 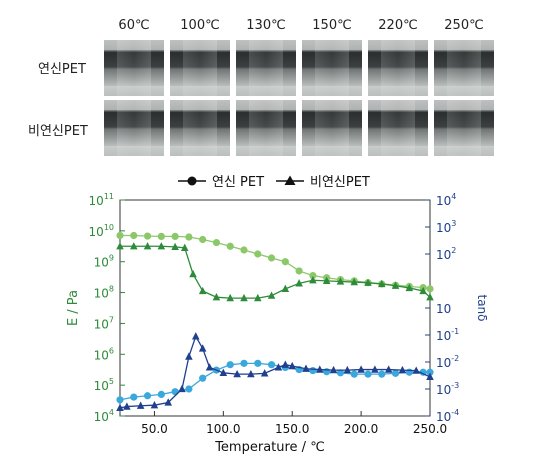 What do you see at coordinates (269, 447) in the screenshot?
I see `x-axis-label: Temperature / ℃` at bounding box center [269, 447].